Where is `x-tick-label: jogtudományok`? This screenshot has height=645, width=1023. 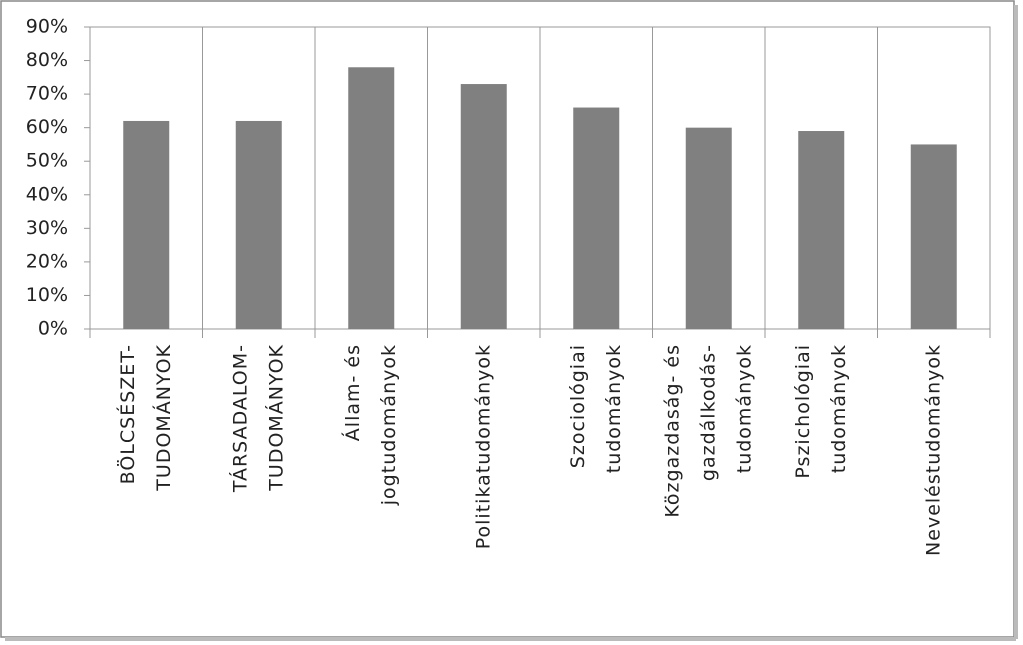
x-tick-label: jogtudományok is located at coordinates (389, 425).